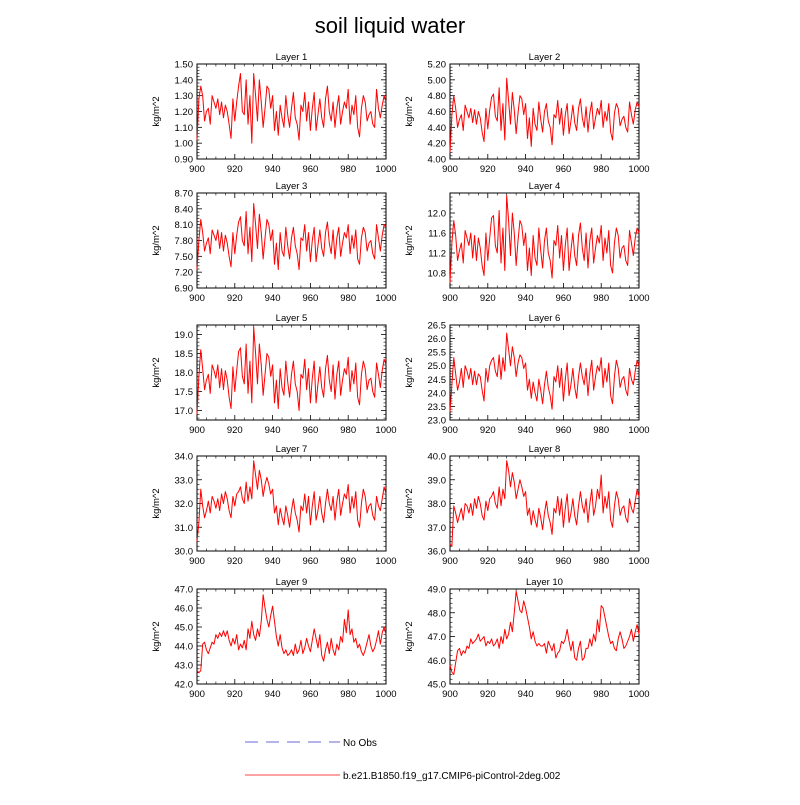 The image size is (800, 805). What do you see at coordinates (184, 392) in the screenshot?
I see `y-tick-label: 17.5` at bounding box center [184, 392].